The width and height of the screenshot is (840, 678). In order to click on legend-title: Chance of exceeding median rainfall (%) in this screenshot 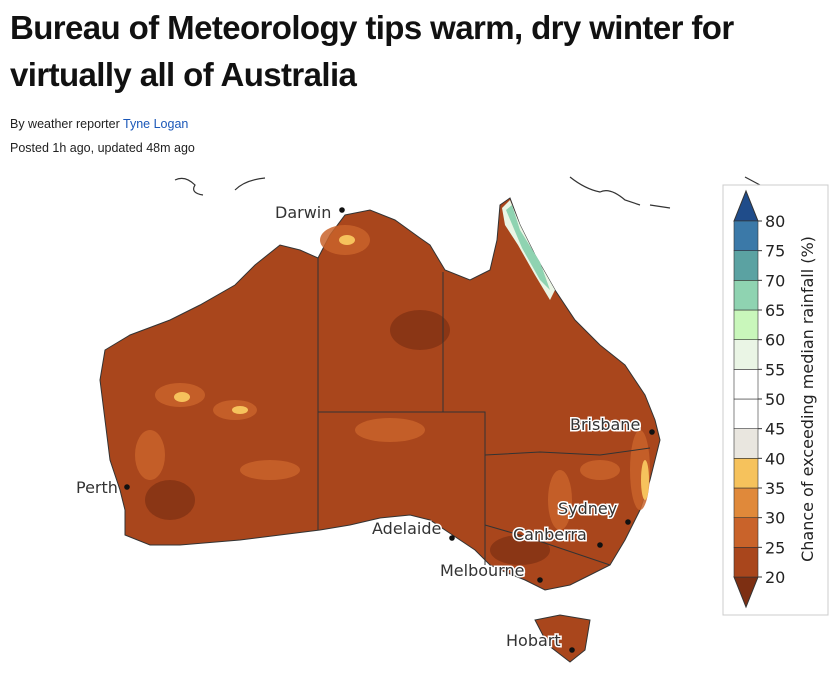, I will do `click(807, 399)`.